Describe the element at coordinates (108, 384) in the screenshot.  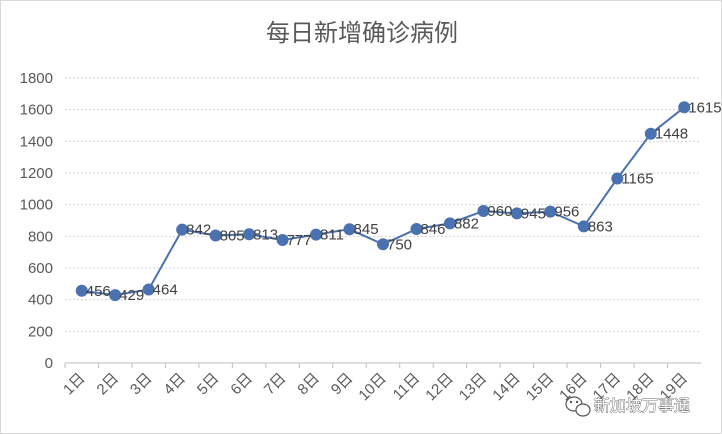
I see `x-tick-label: 2日` at that location.